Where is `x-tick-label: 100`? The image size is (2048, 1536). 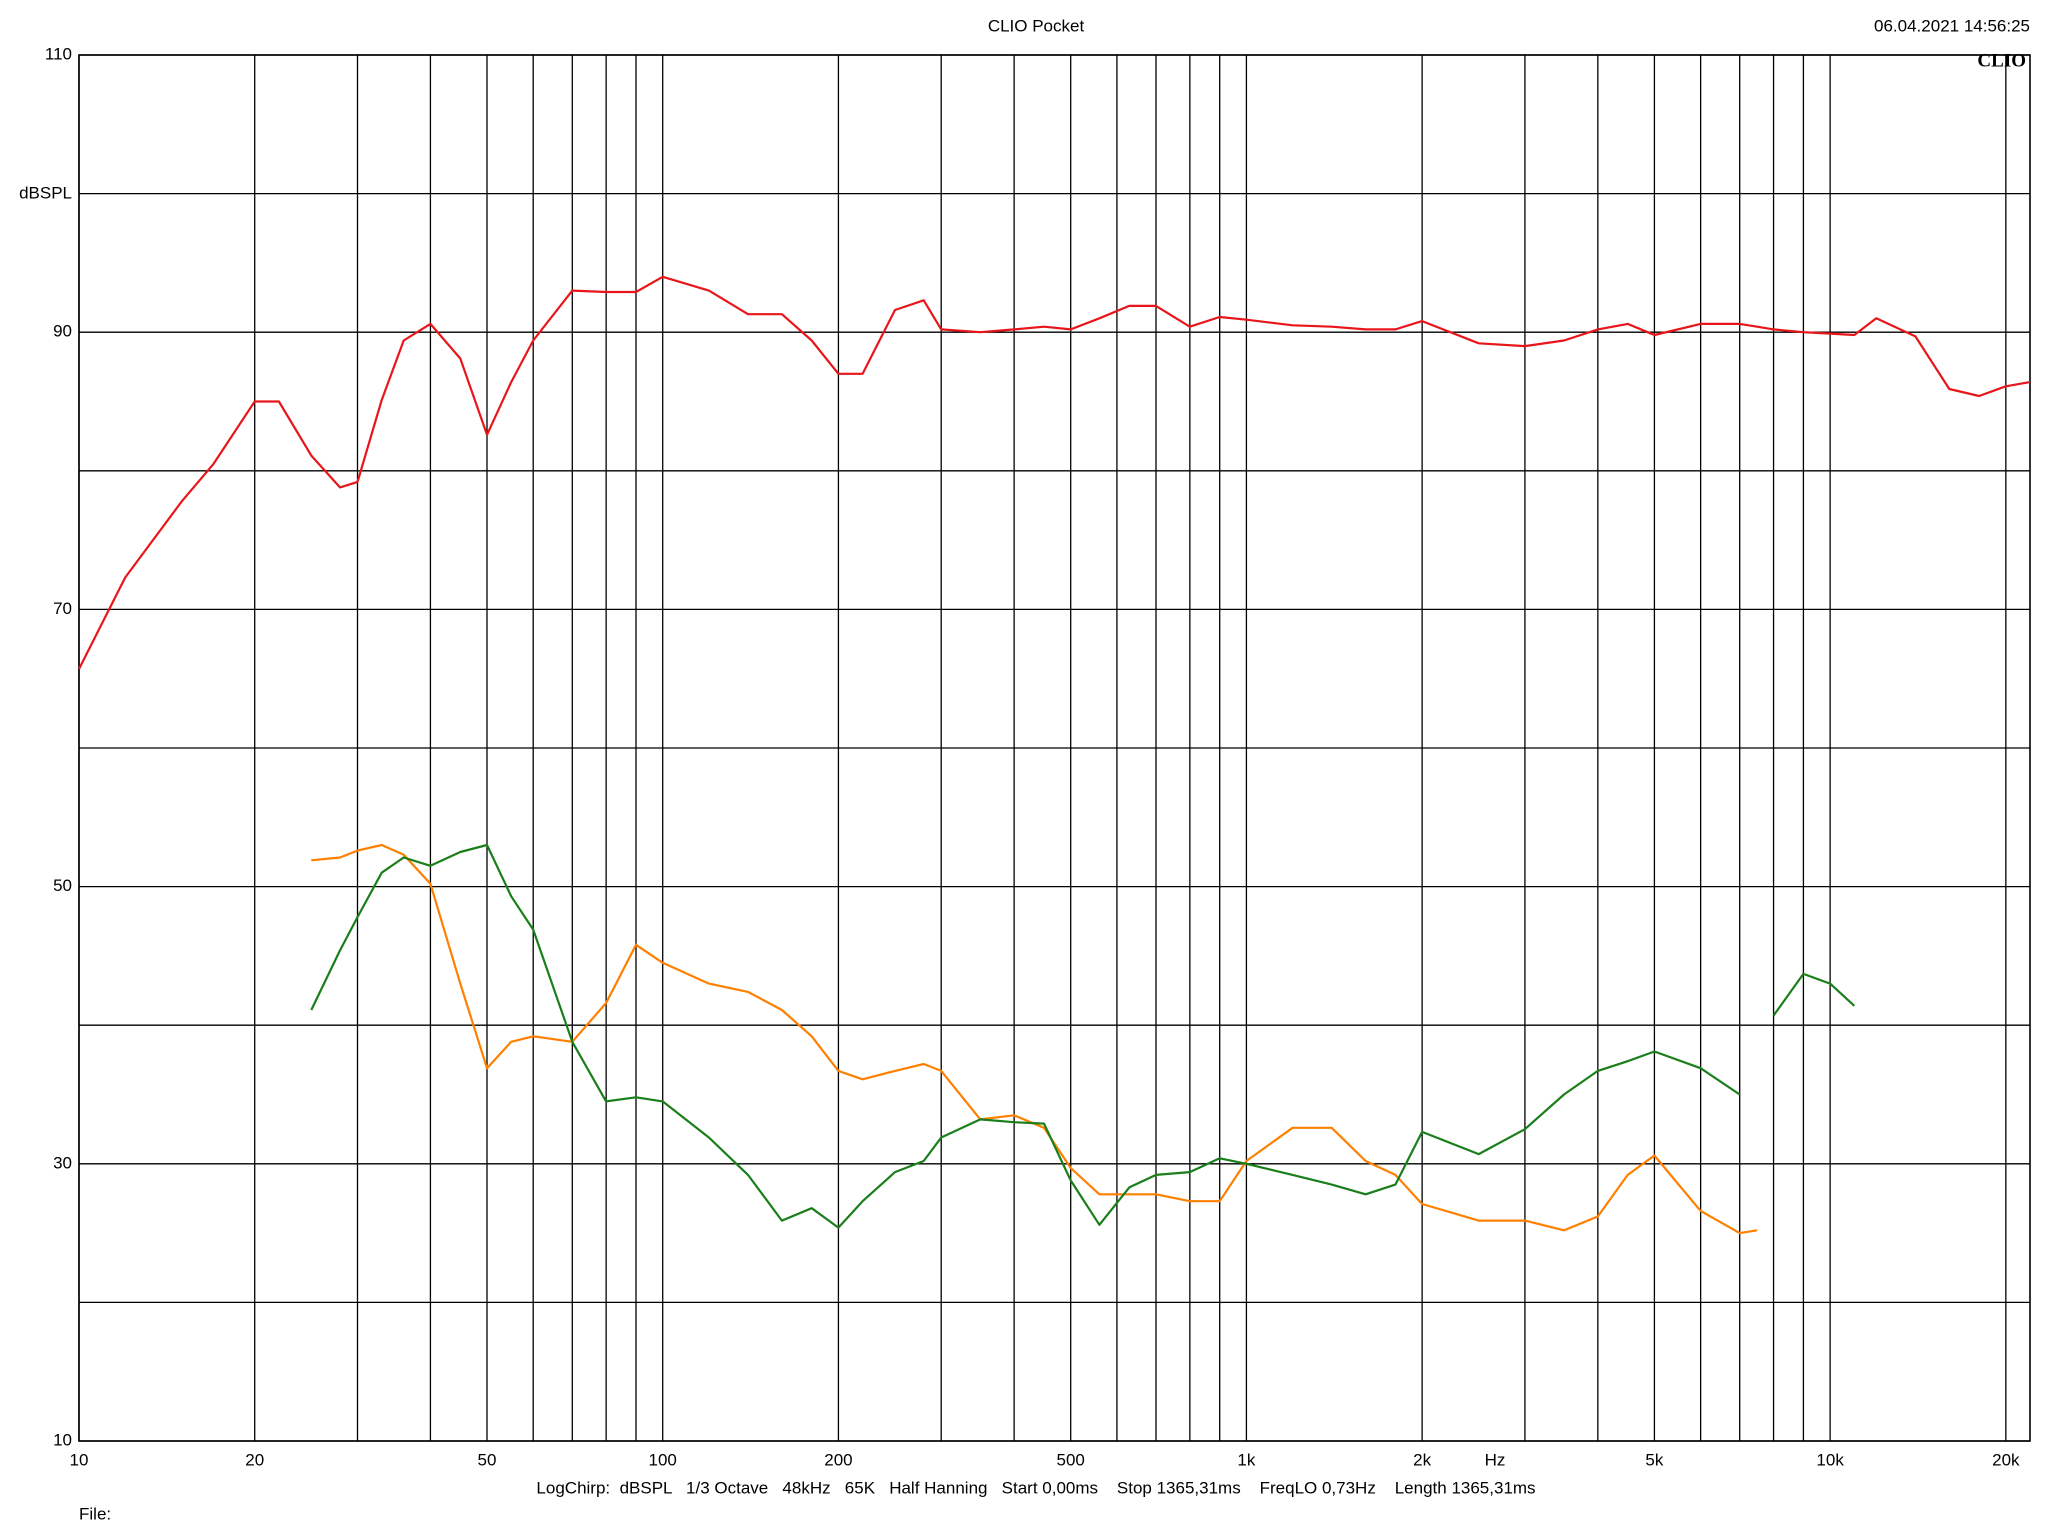 x-tick-label: 100 is located at coordinates (663, 1459).